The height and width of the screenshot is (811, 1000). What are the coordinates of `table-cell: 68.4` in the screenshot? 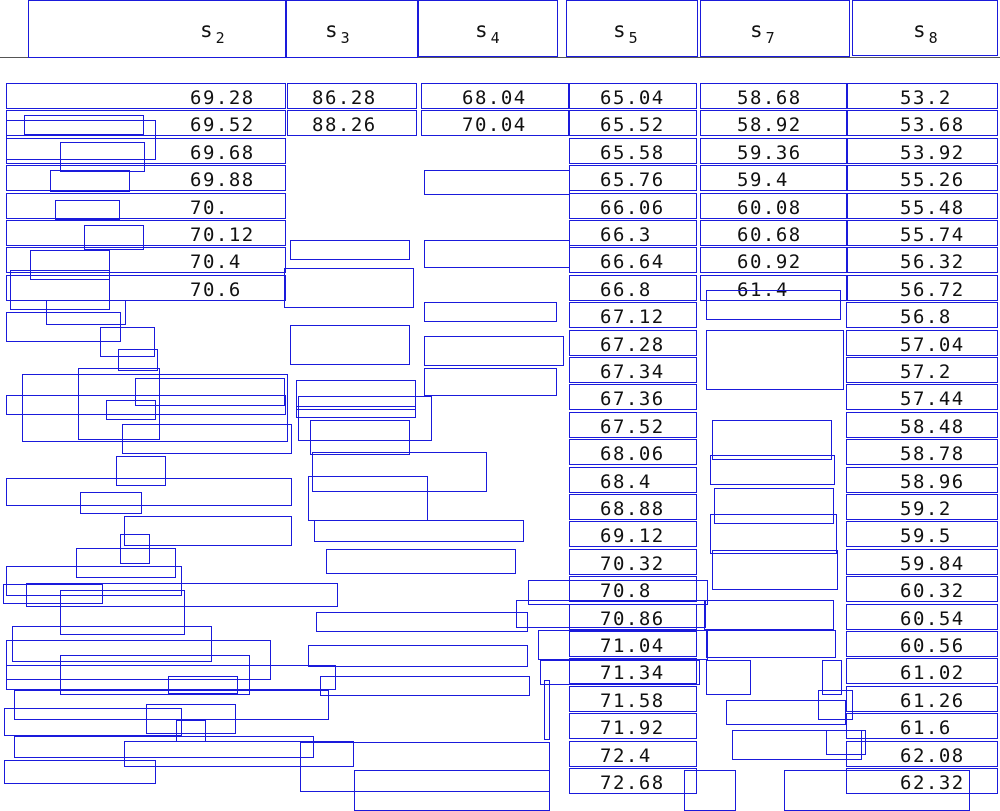 It's located at (626, 481).